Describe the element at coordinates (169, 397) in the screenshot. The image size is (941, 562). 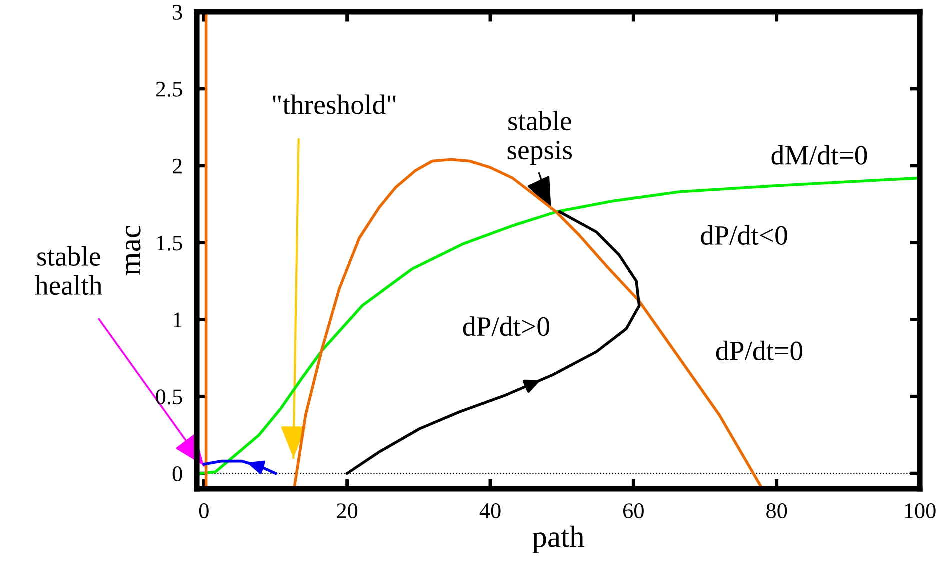
I see `y-tick-label: 0.5` at that location.